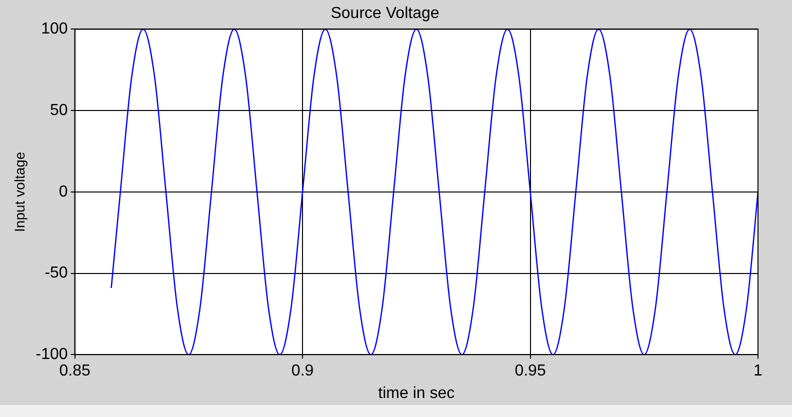  I want to click on x-axis-title: time in sec, so click(416, 393).